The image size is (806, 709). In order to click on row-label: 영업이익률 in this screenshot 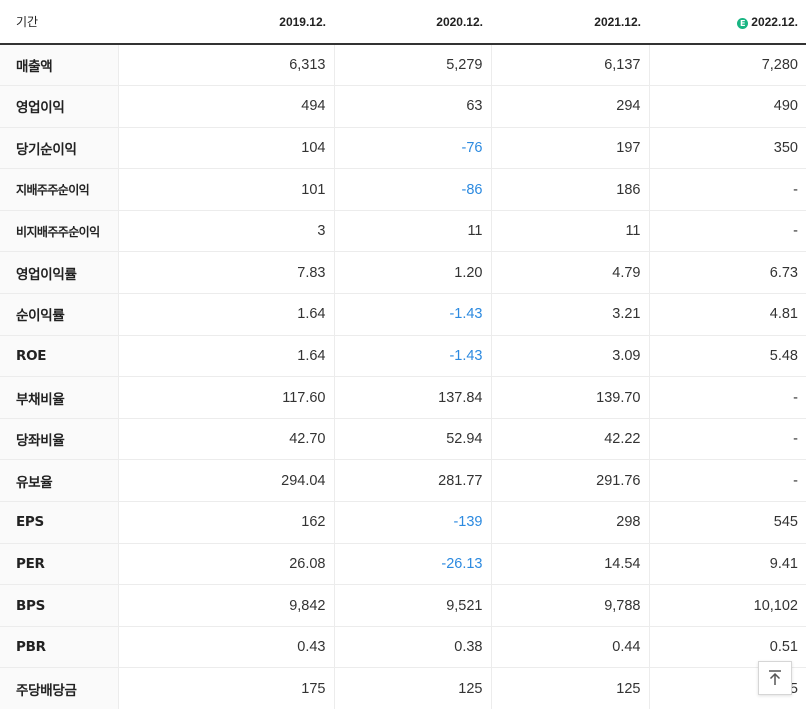, I will do `click(59, 273)`.